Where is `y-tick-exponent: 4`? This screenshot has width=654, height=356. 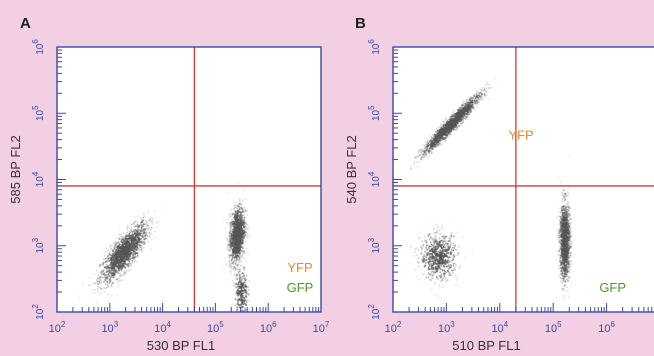 y-tick-exponent: 4 is located at coordinates (35, 173).